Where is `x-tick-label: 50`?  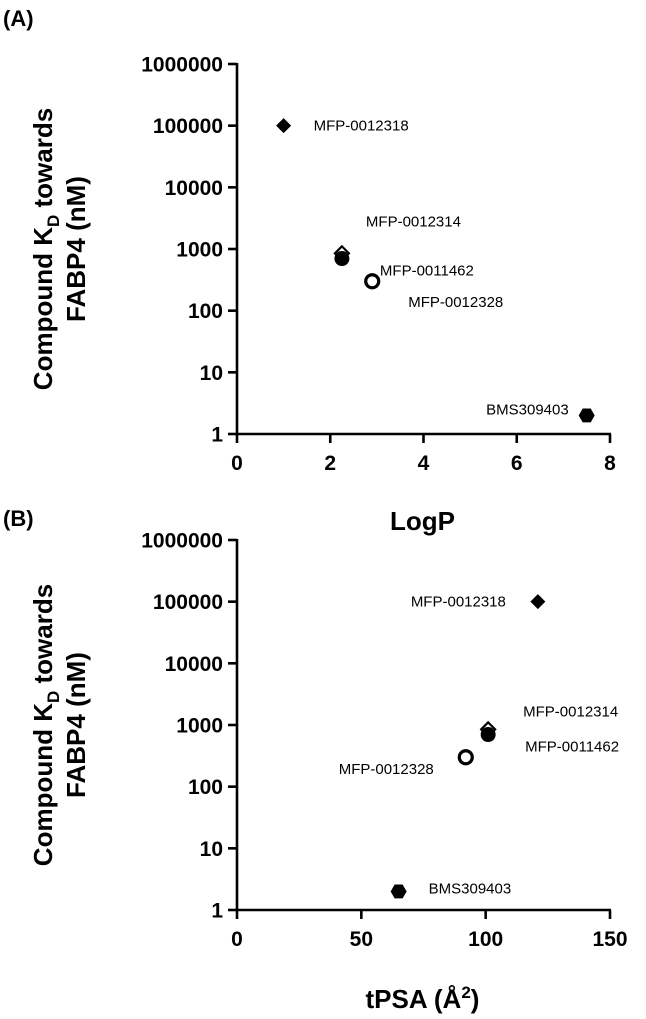
x-tick-label: 50 is located at coordinates (361, 939).